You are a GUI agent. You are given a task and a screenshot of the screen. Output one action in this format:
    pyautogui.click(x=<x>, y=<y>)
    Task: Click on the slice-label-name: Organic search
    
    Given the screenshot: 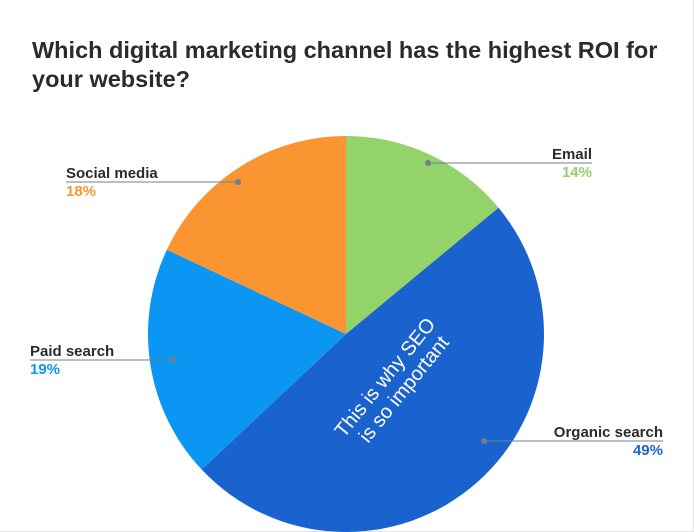 What is the action you would take?
    pyautogui.click(x=608, y=432)
    